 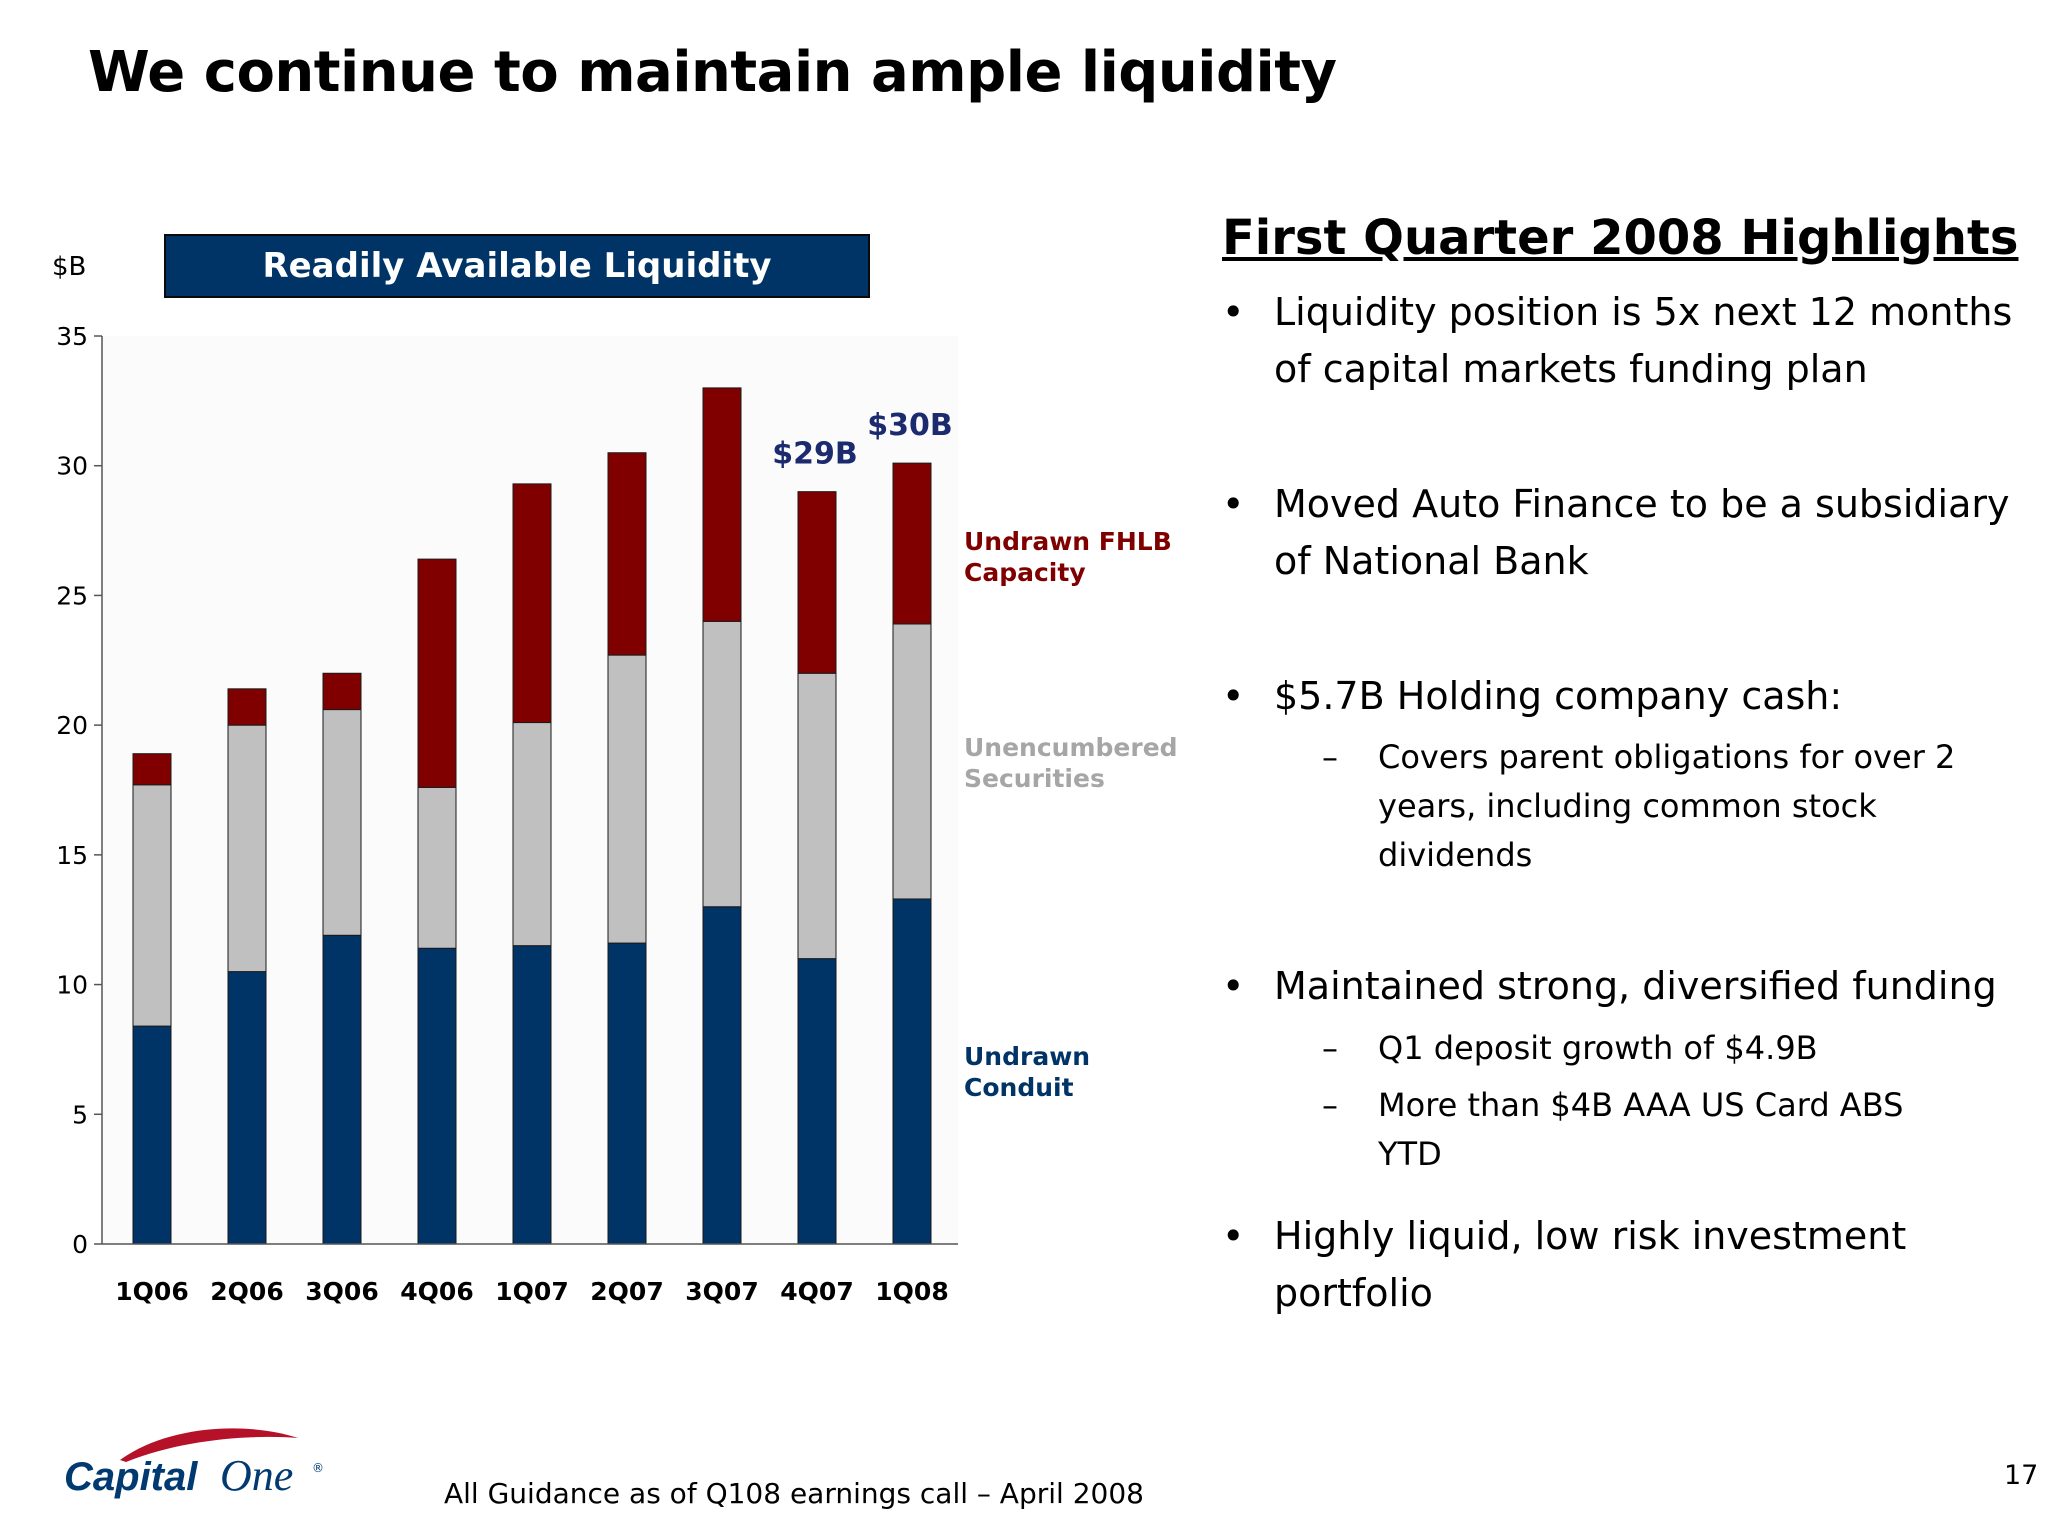 I want to click on x-tick-label: 1Q08, so click(x=911, y=1291).